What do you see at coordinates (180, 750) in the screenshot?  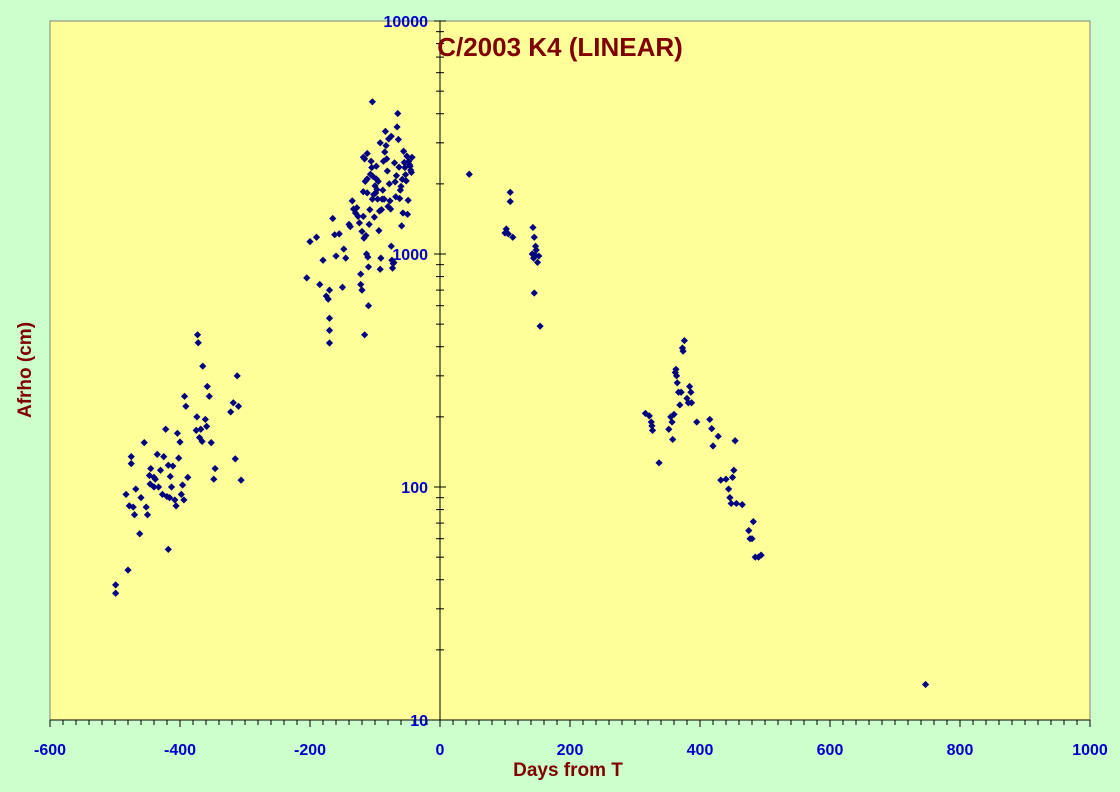 I see `x-tick-label: -400` at bounding box center [180, 750].